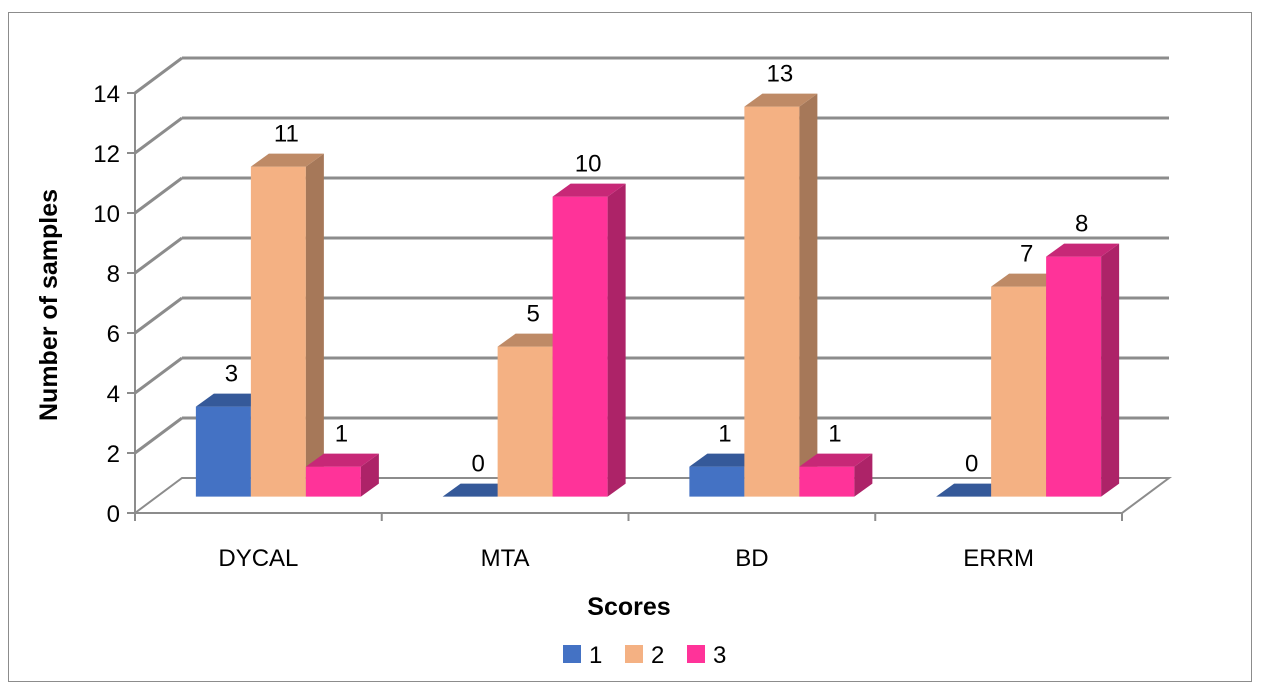  What do you see at coordinates (286, 134) in the screenshot?
I see `data-label: 11` at bounding box center [286, 134].